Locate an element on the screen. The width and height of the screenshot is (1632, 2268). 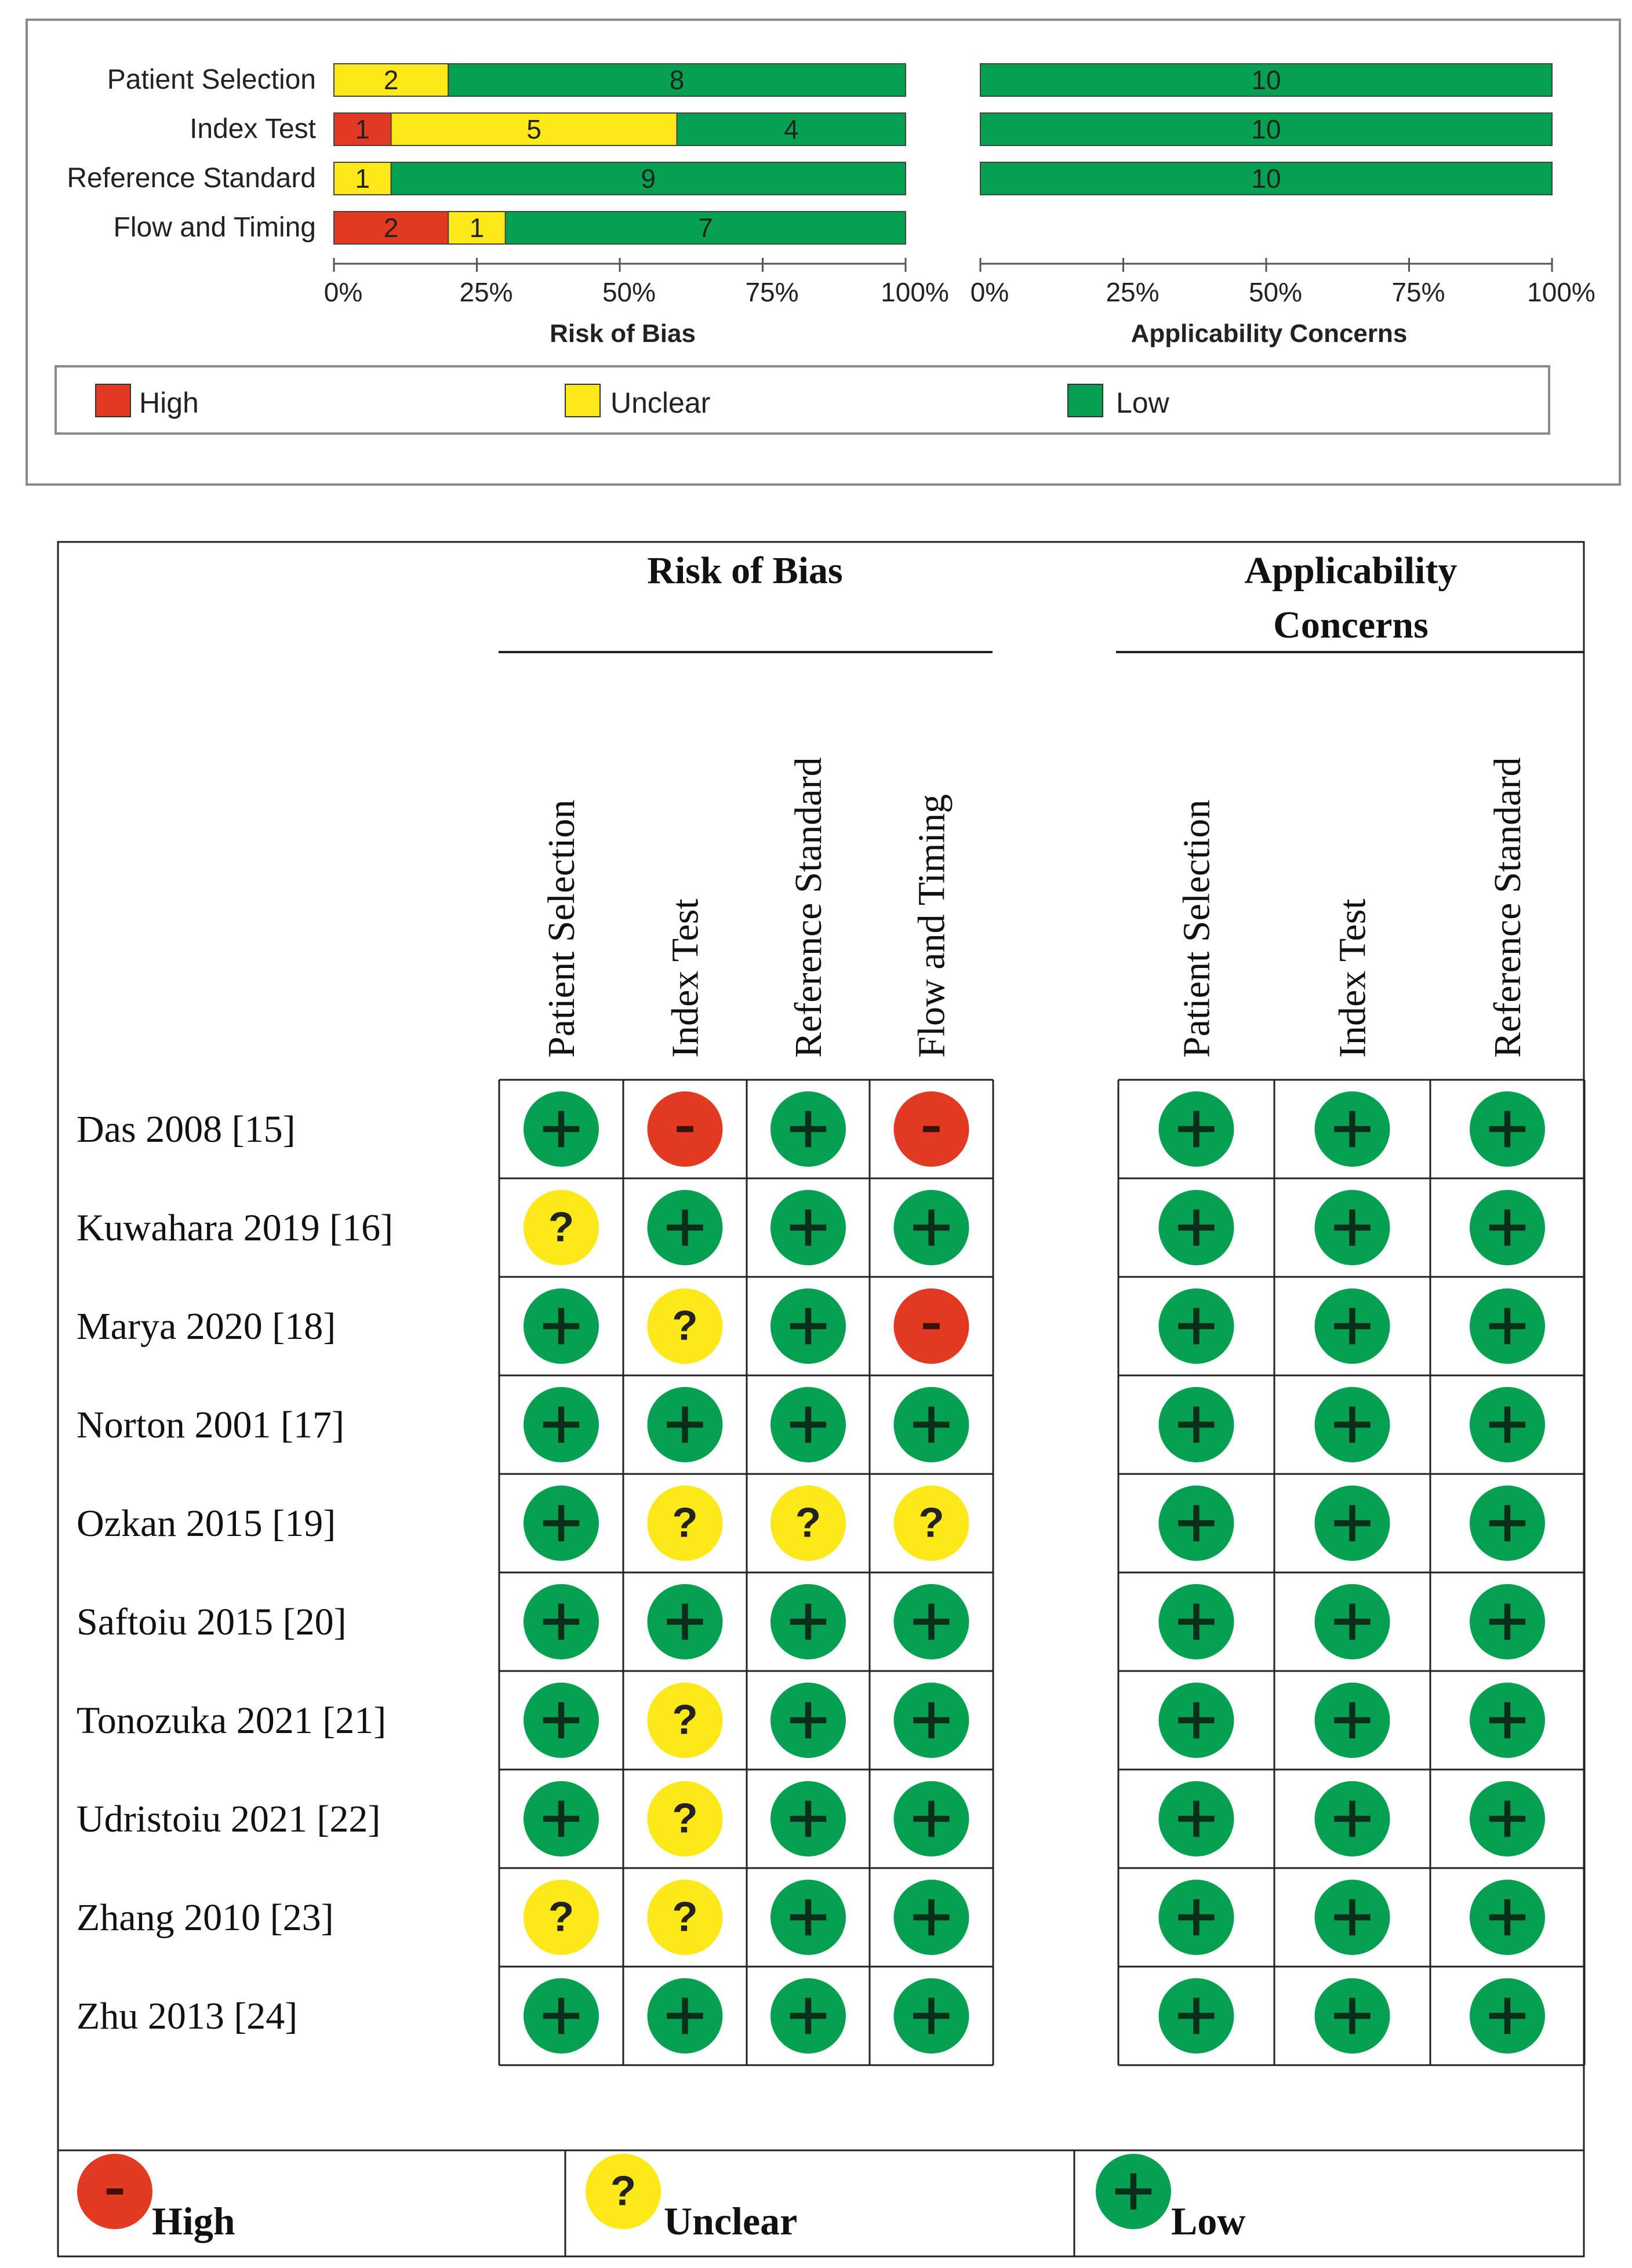
table-legend-low-symbol is located at coordinates (1133, 2191).